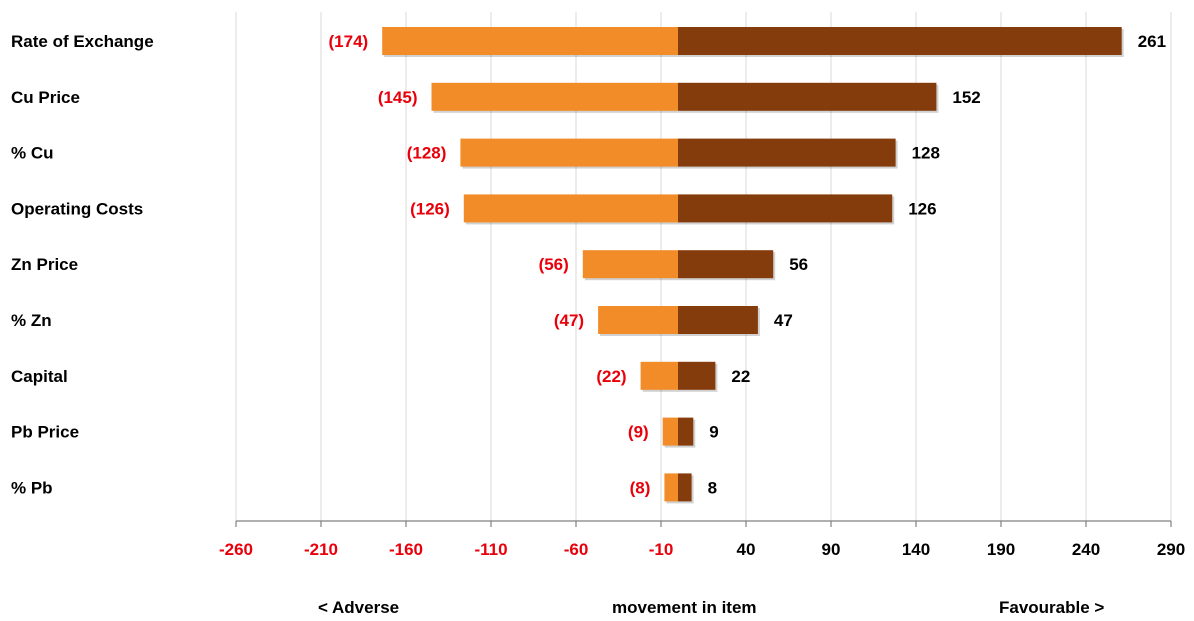 The width and height of the screenshot is (1194, 621). What do you see at coordinates (406, 549) in the screenshot?
I see `x-tick-label: -160` at bounding box center [406, 549].